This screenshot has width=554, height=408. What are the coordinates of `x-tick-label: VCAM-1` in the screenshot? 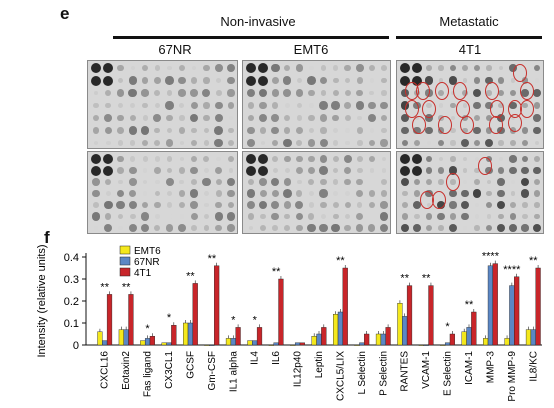 It's located at (426, 370).